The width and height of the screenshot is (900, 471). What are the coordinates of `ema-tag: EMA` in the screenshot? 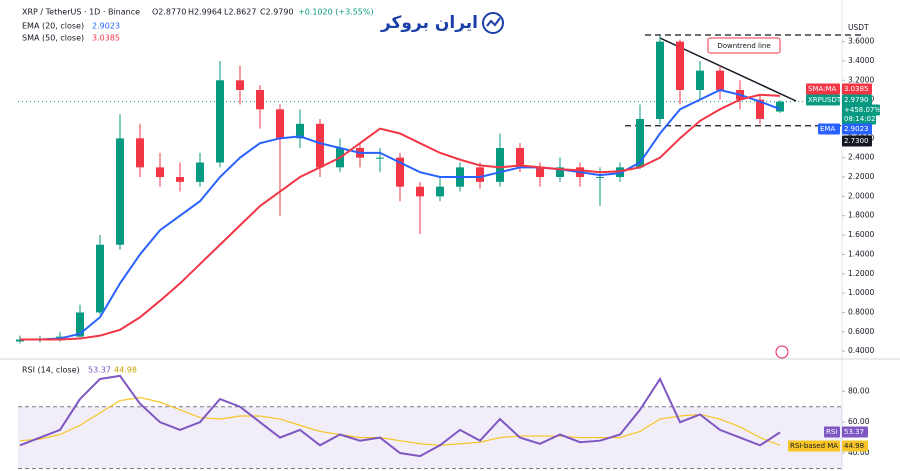 It's located at (827, 129).